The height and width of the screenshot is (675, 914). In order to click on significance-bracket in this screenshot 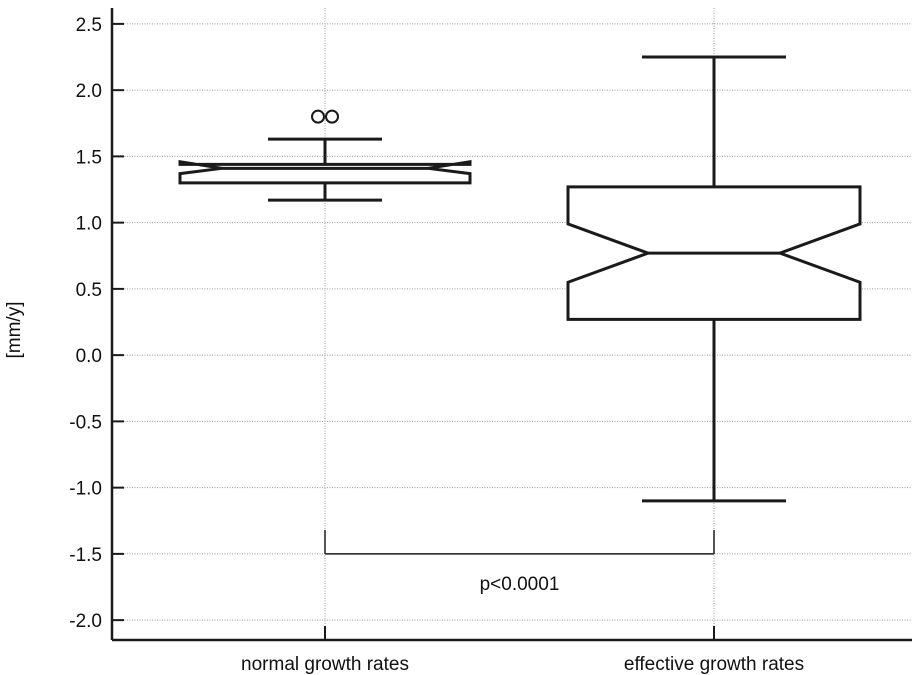, I will do `click(519, 542)`.